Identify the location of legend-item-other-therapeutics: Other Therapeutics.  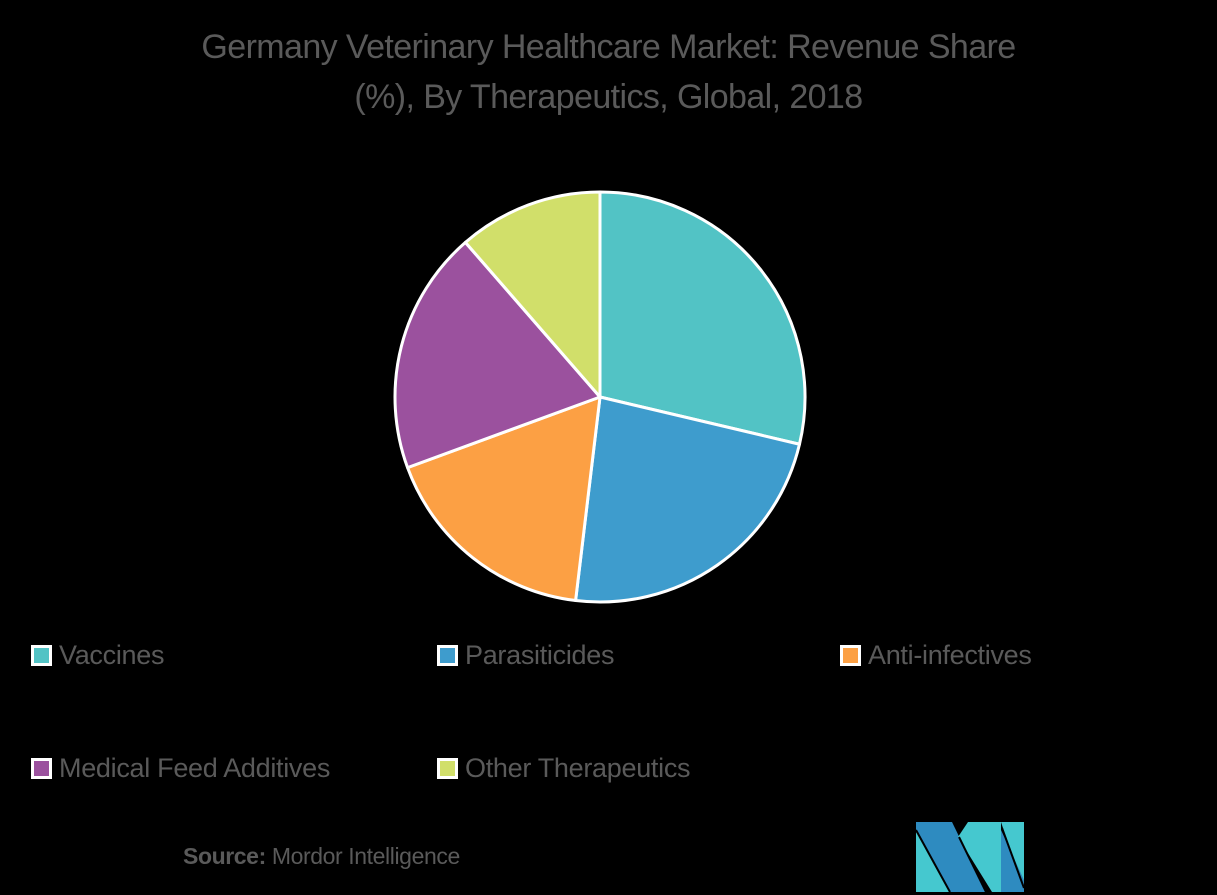
(564, 768).